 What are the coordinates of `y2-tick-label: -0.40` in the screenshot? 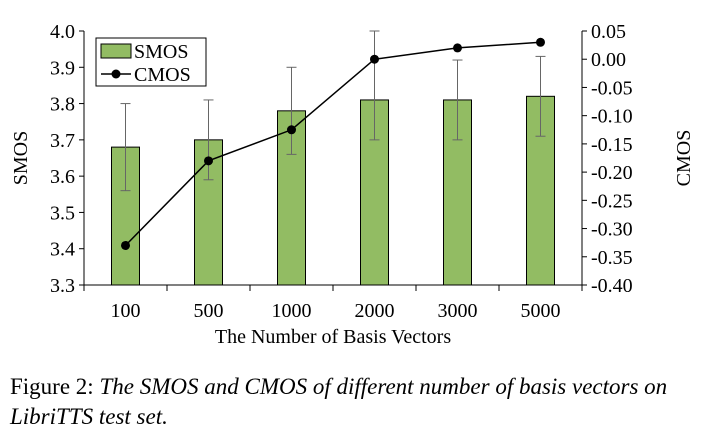 It's located at (612, 286).